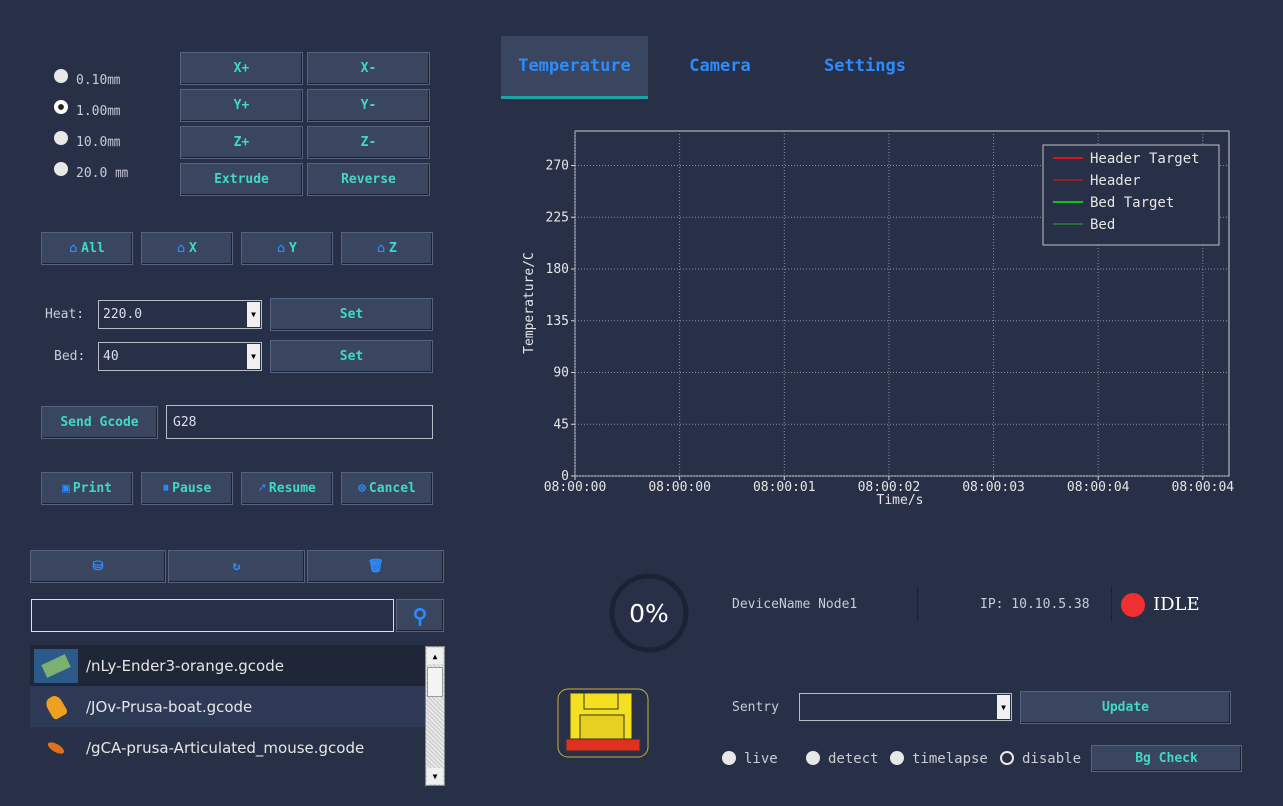 The width and height of the screenshot is (1283, 806). Describe the element at coordinates (392, 488) in the screenshot. I see `button-label: Cancel` at that location.